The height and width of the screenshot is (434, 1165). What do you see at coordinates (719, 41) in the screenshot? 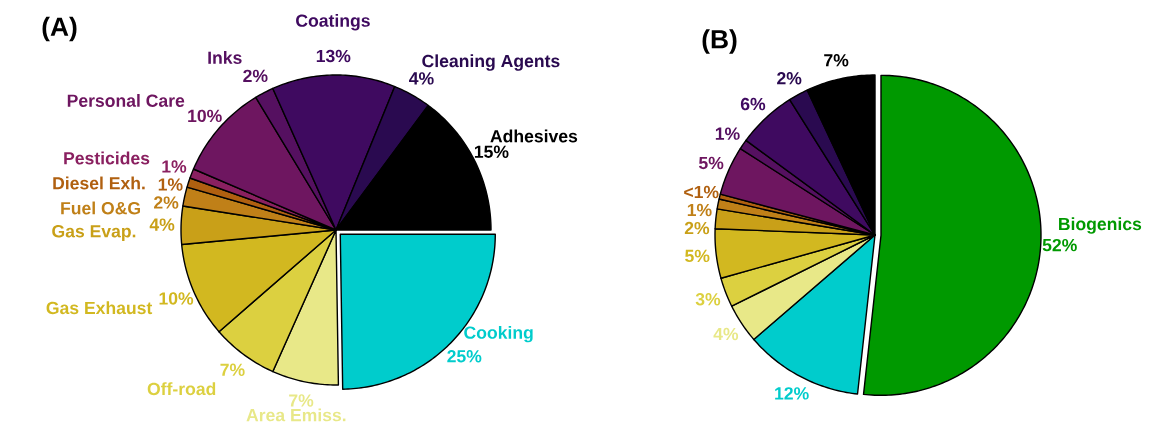
I see `chart-title: (B)` at bounding box center [719, 41].